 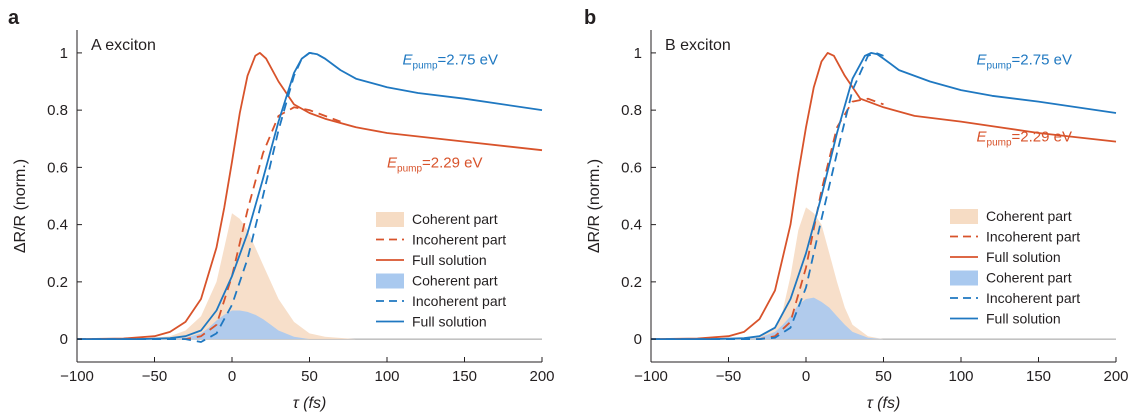 What do you see at coordinates (698, 45) in the screenshot?
I see `panel-title: B exciton` at bounding box center [698, 45].